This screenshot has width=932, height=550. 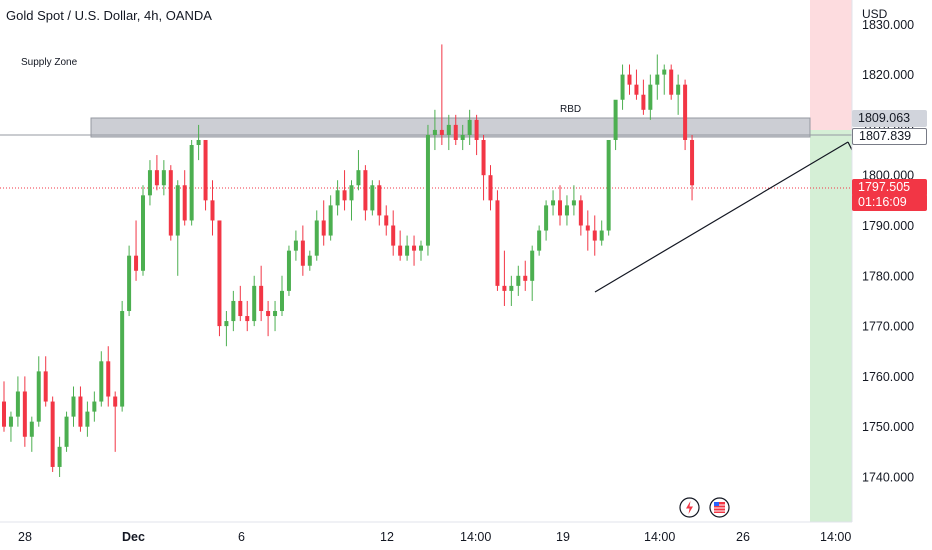 I want to click on trend-line, so click(x=721, y=217).